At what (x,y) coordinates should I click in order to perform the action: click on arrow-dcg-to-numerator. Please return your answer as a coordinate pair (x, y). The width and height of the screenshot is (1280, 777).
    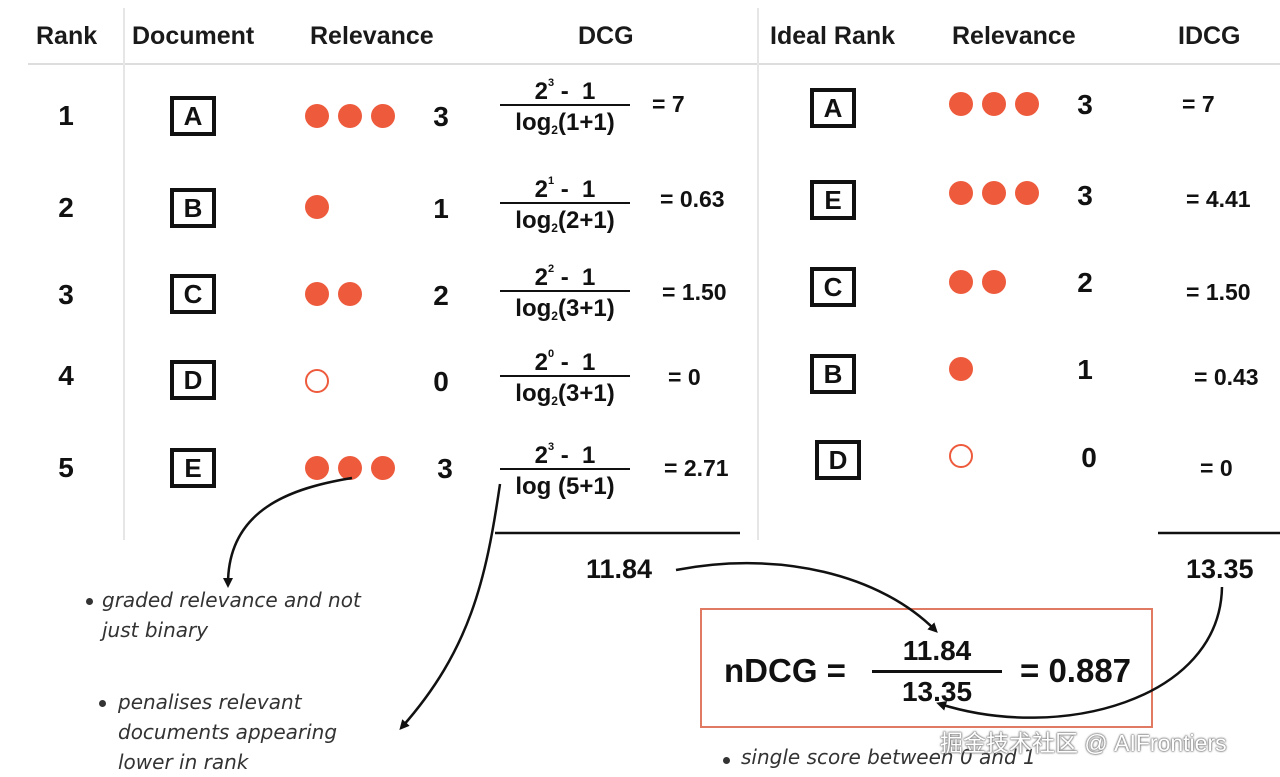
    Looking at the image, I should click on (806, 597).